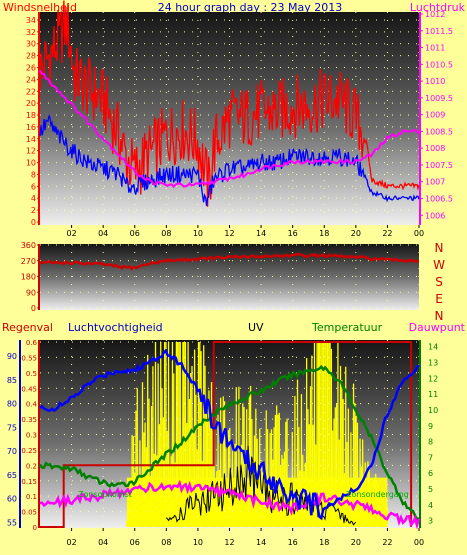 The width and height of the screenshot is (467, 555). I want to click on rain-tick: 0.55, so click(29, 358).